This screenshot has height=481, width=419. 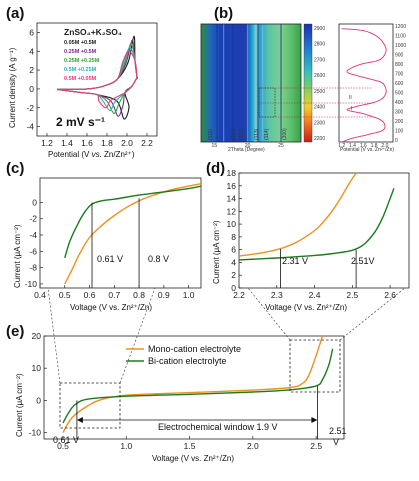 I want to click on panel-c-xtick-label-5: 0.9, so click(x=164, y=295).